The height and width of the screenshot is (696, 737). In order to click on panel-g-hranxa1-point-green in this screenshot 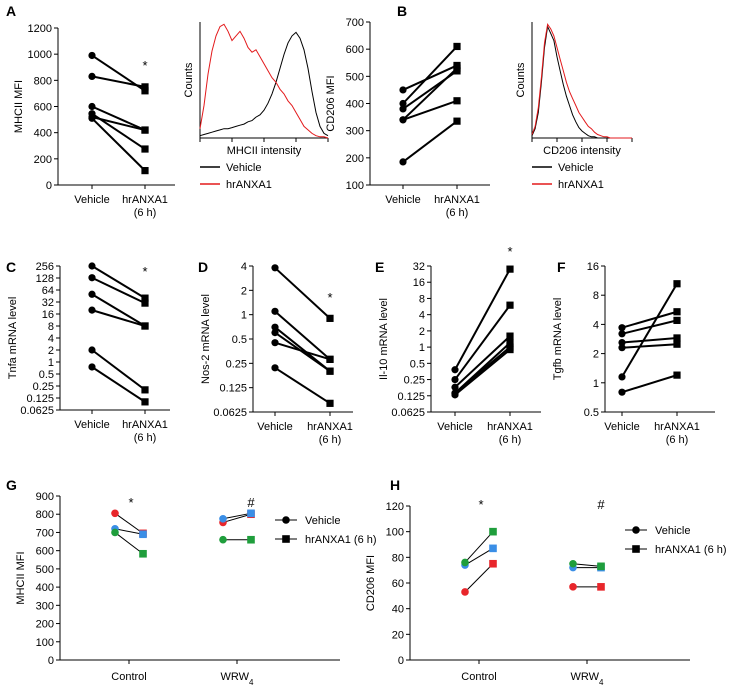, I will do `click(143, 553)`.